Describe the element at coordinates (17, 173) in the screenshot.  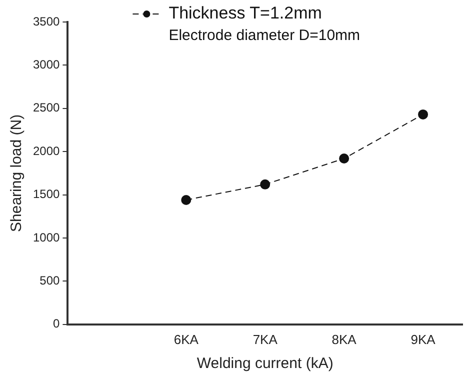
I see `y-axis-title: Shearing load (N)` at that location.